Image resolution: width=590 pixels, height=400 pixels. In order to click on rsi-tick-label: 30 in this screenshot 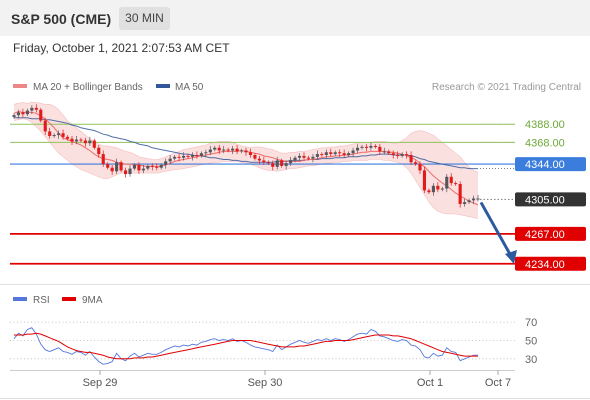, I will do `click(531, 360)`.